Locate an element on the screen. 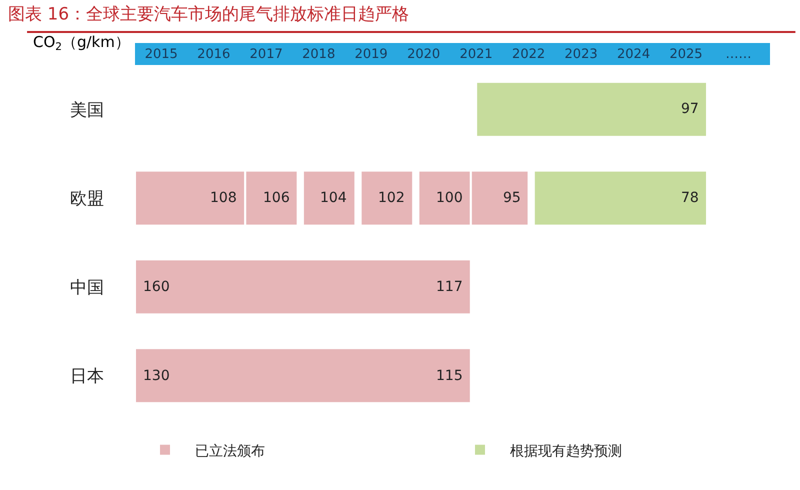 Image resolution: width=800 pixels, height=490 pixels. y-tick-label: 日本 is located at coordinates (87, 376).